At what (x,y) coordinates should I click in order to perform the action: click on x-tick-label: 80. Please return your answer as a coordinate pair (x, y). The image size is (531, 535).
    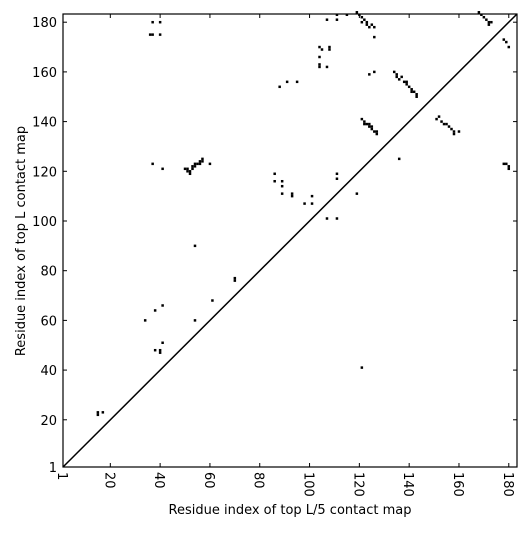
    Looking at the image, I should click on (258, 480).